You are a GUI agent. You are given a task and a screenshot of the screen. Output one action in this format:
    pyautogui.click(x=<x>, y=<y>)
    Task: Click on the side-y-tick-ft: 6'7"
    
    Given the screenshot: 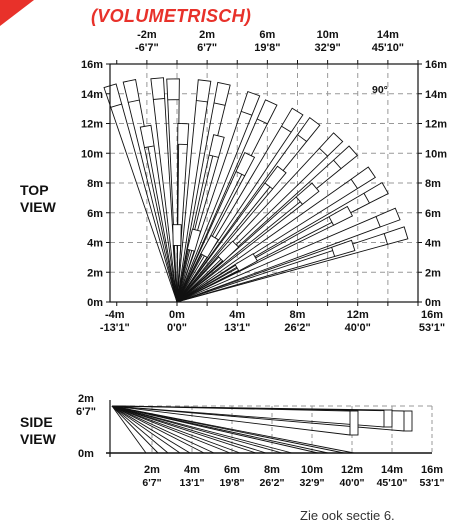 What is the action you would take?
    pyautogui.click(x=86, y=412)
    